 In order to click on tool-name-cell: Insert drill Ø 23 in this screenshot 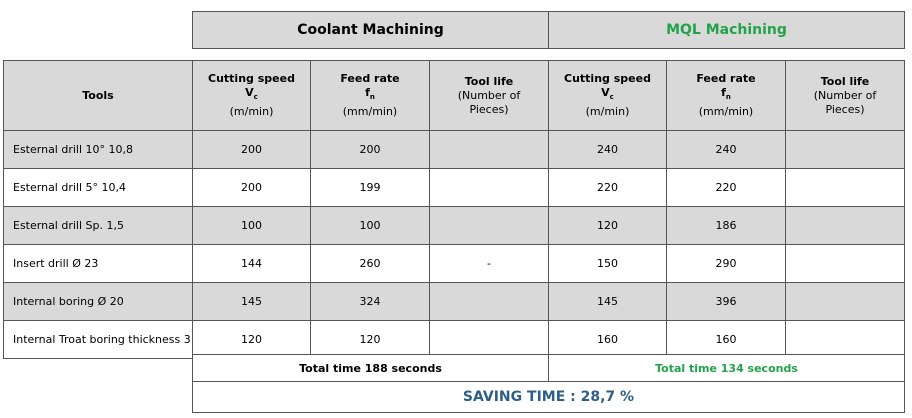, I will do `click(98, 263)`.